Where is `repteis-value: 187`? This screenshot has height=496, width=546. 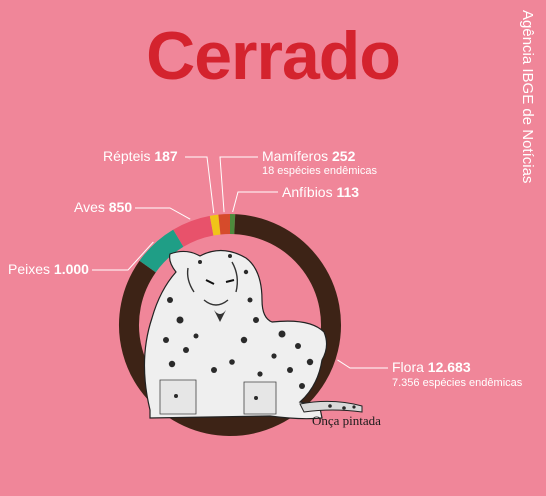 repteis-value: 187 is located at coordinates (166, 156).